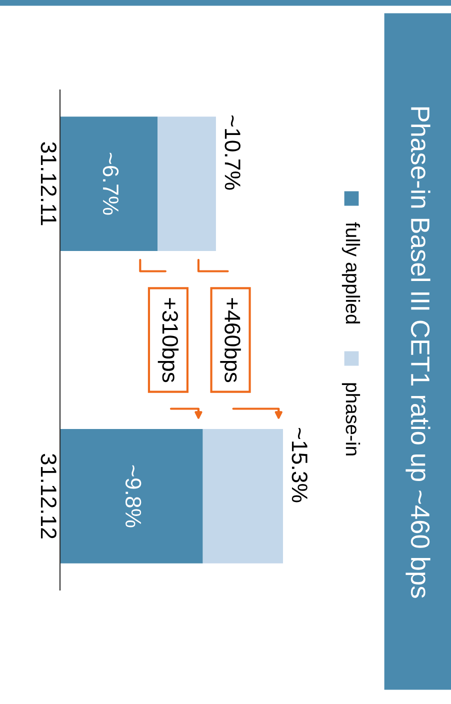 This screenshot has height=704, width=451. I want to click on total-label: ~15.3%, so click(300, 465).